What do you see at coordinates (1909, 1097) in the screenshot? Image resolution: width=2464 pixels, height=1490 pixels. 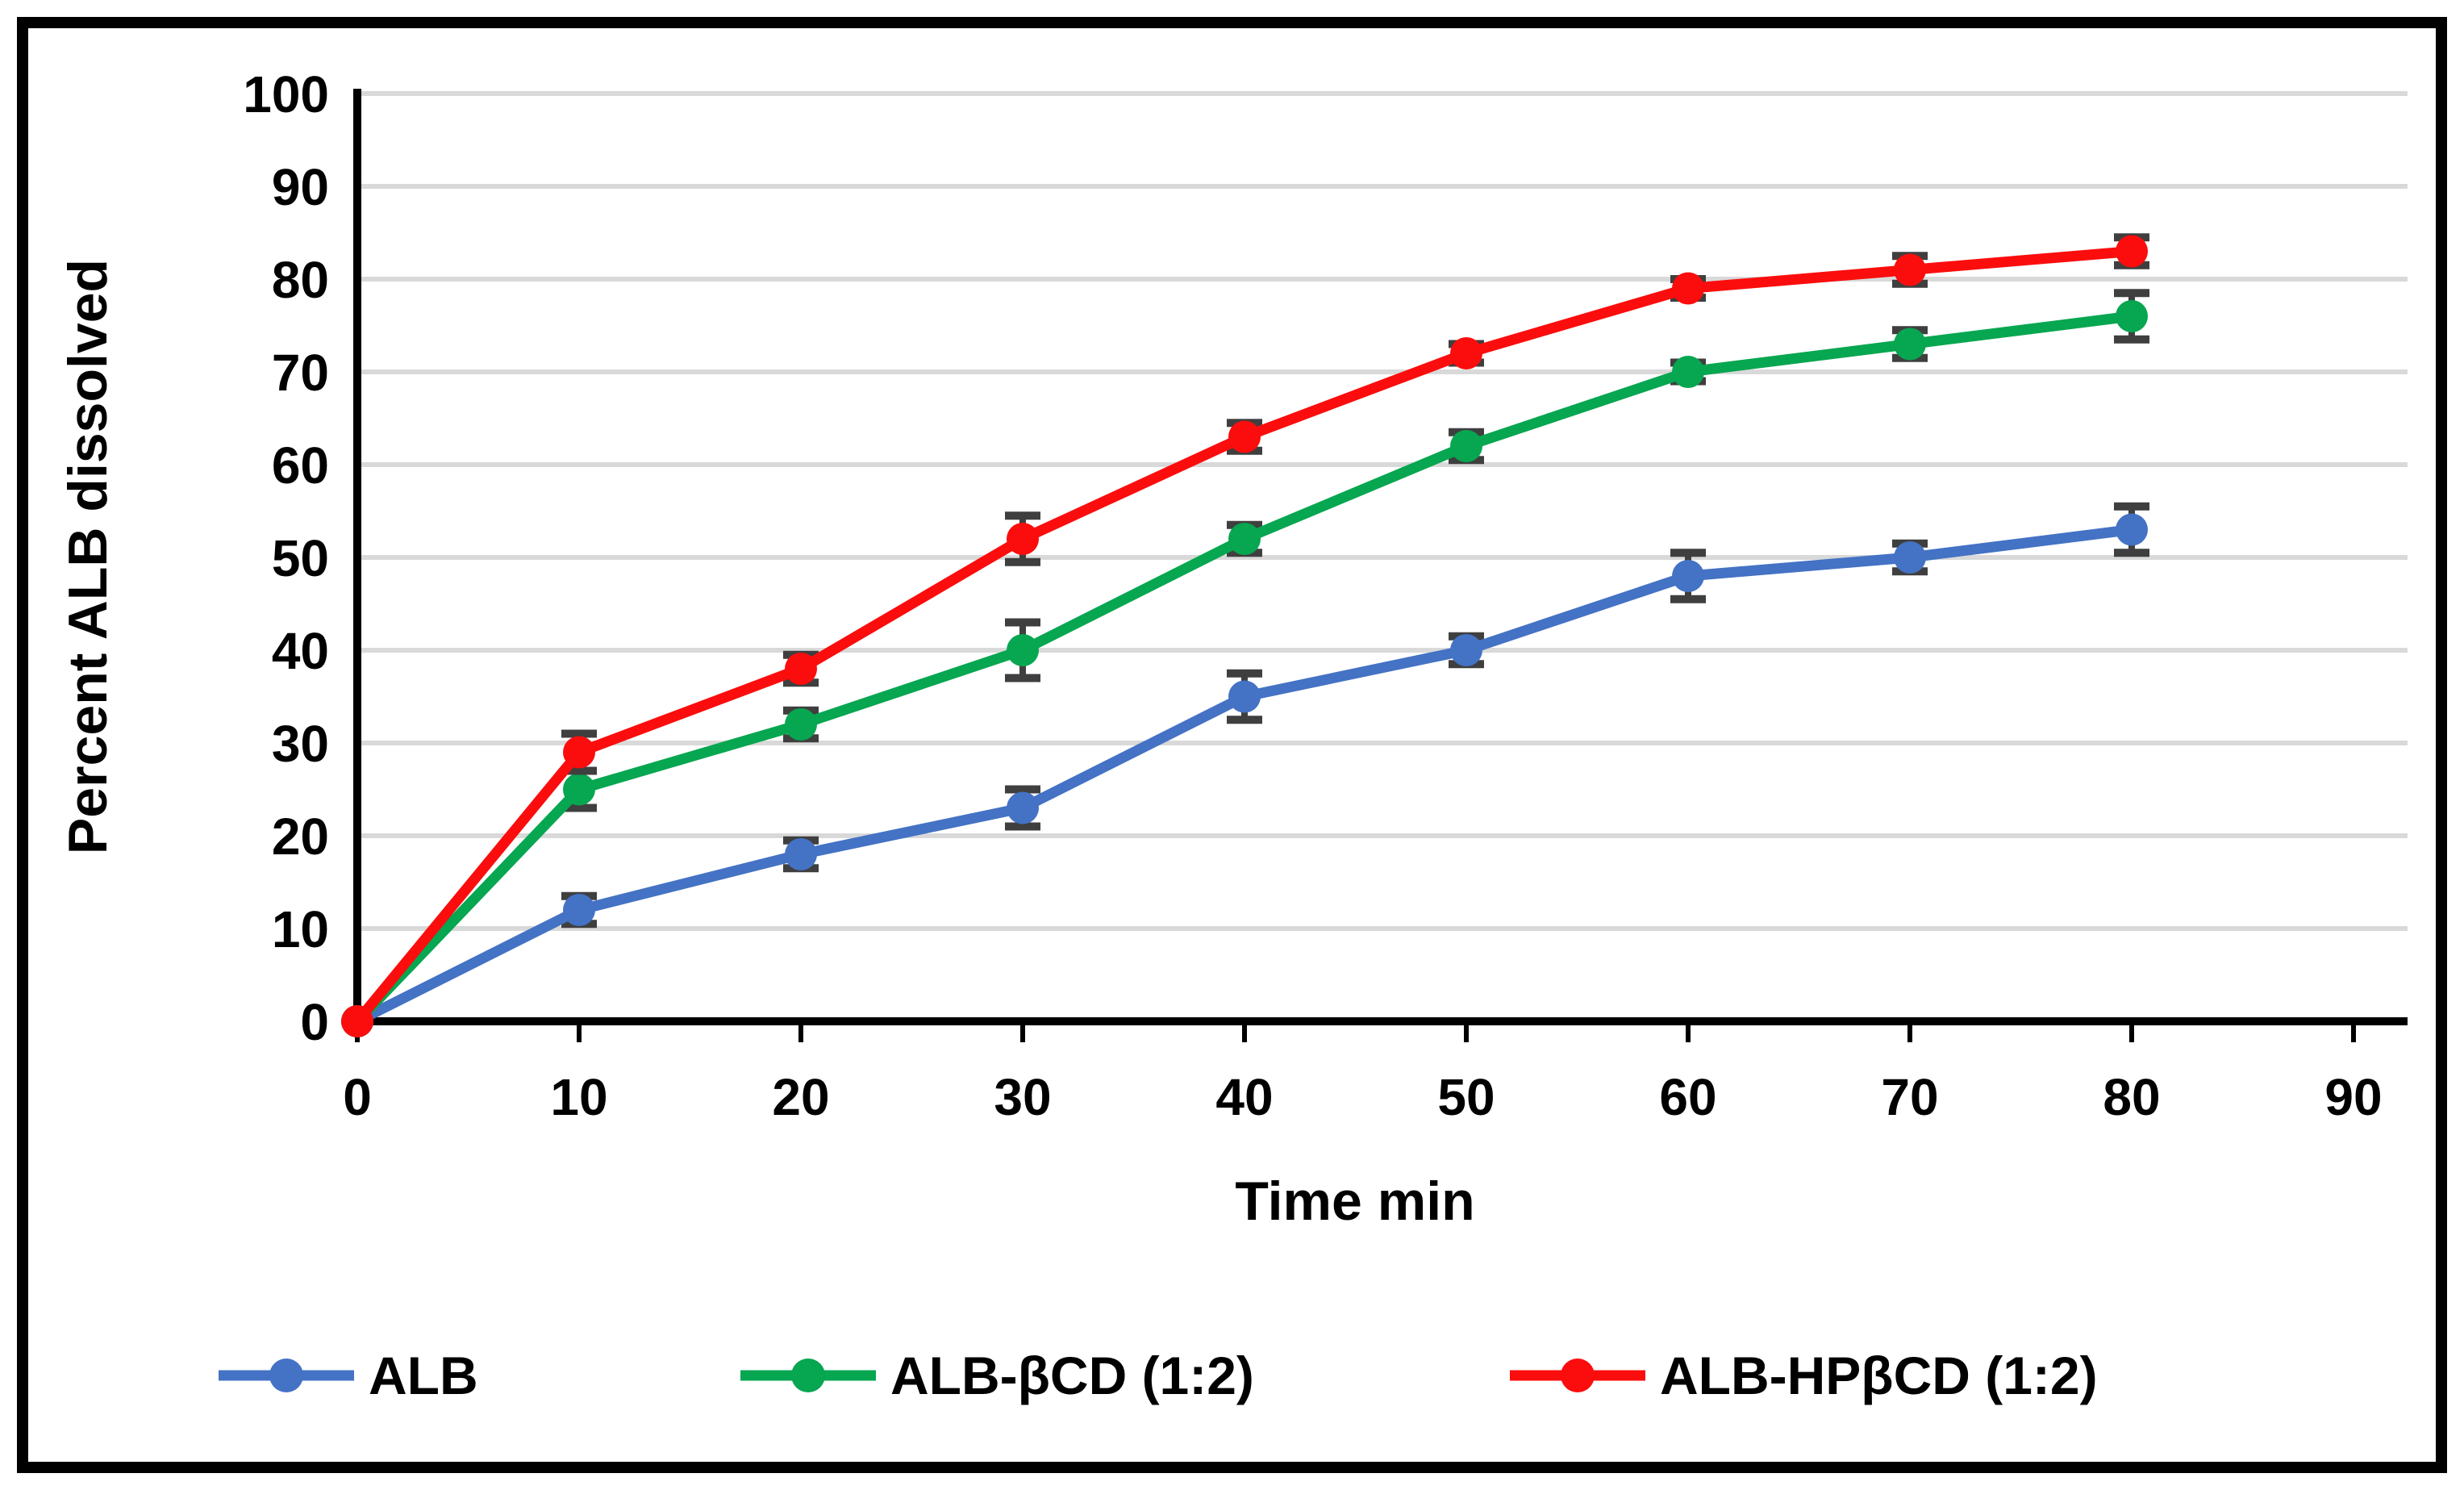 I see `x-tick-label-70: 70` at bounding box center [1909, 1097].